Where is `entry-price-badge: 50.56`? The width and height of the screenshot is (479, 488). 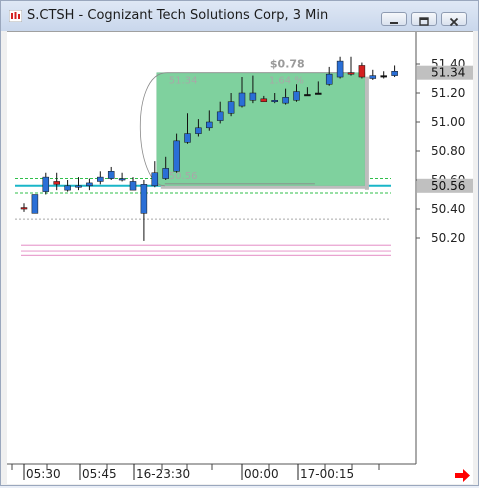 entry-price-badge: 50.56 is located at coordinates (445, 185).